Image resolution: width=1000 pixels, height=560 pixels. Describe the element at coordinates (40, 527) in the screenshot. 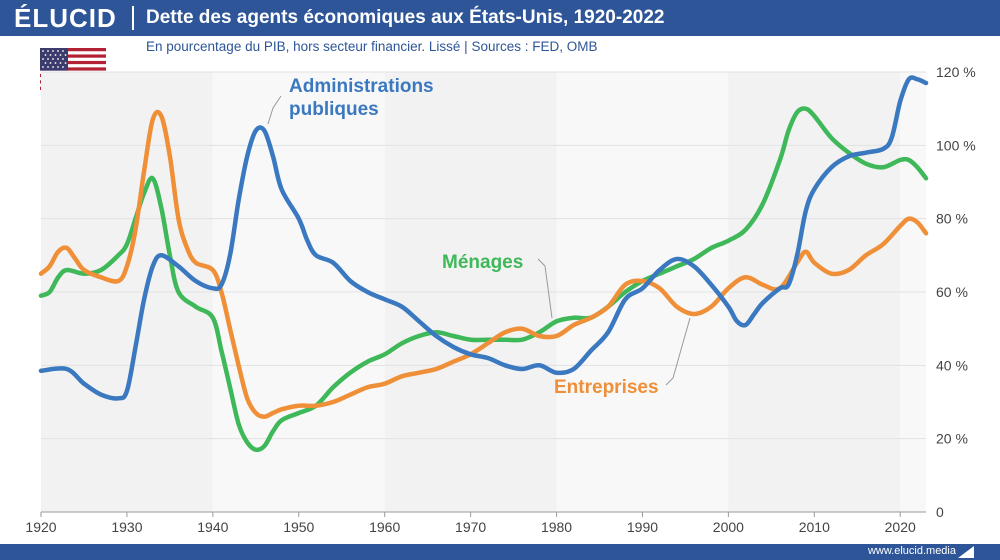

I see `x-tick-label: 1920` at that location.